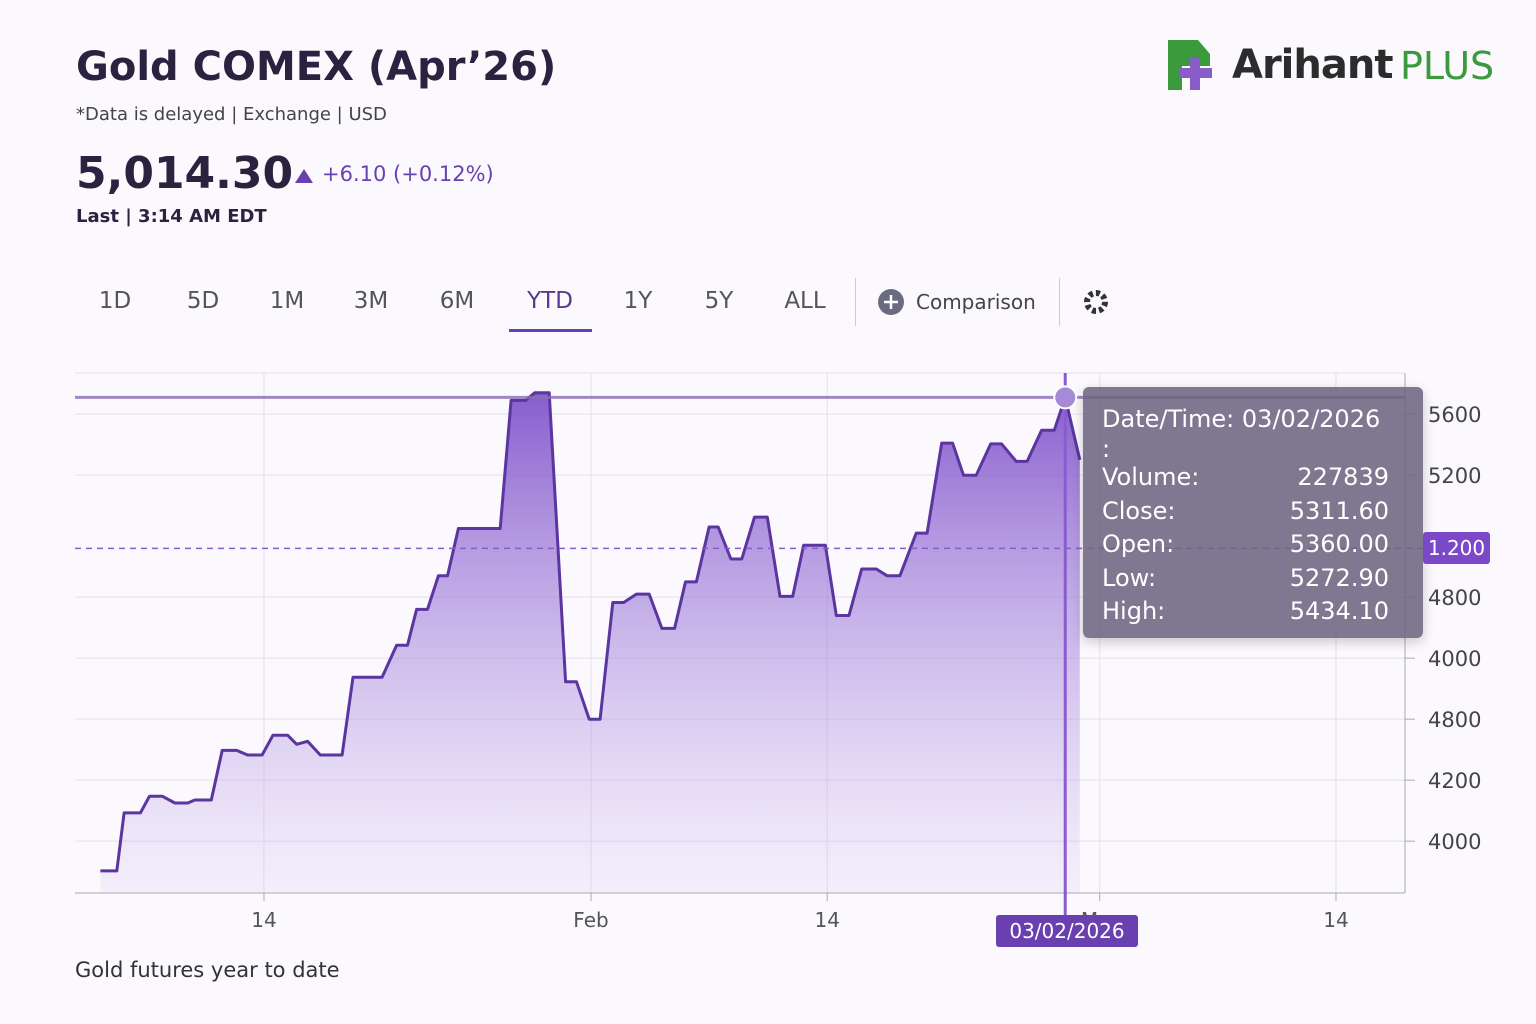  I want to click on logo-icon, so click(1190, 65).